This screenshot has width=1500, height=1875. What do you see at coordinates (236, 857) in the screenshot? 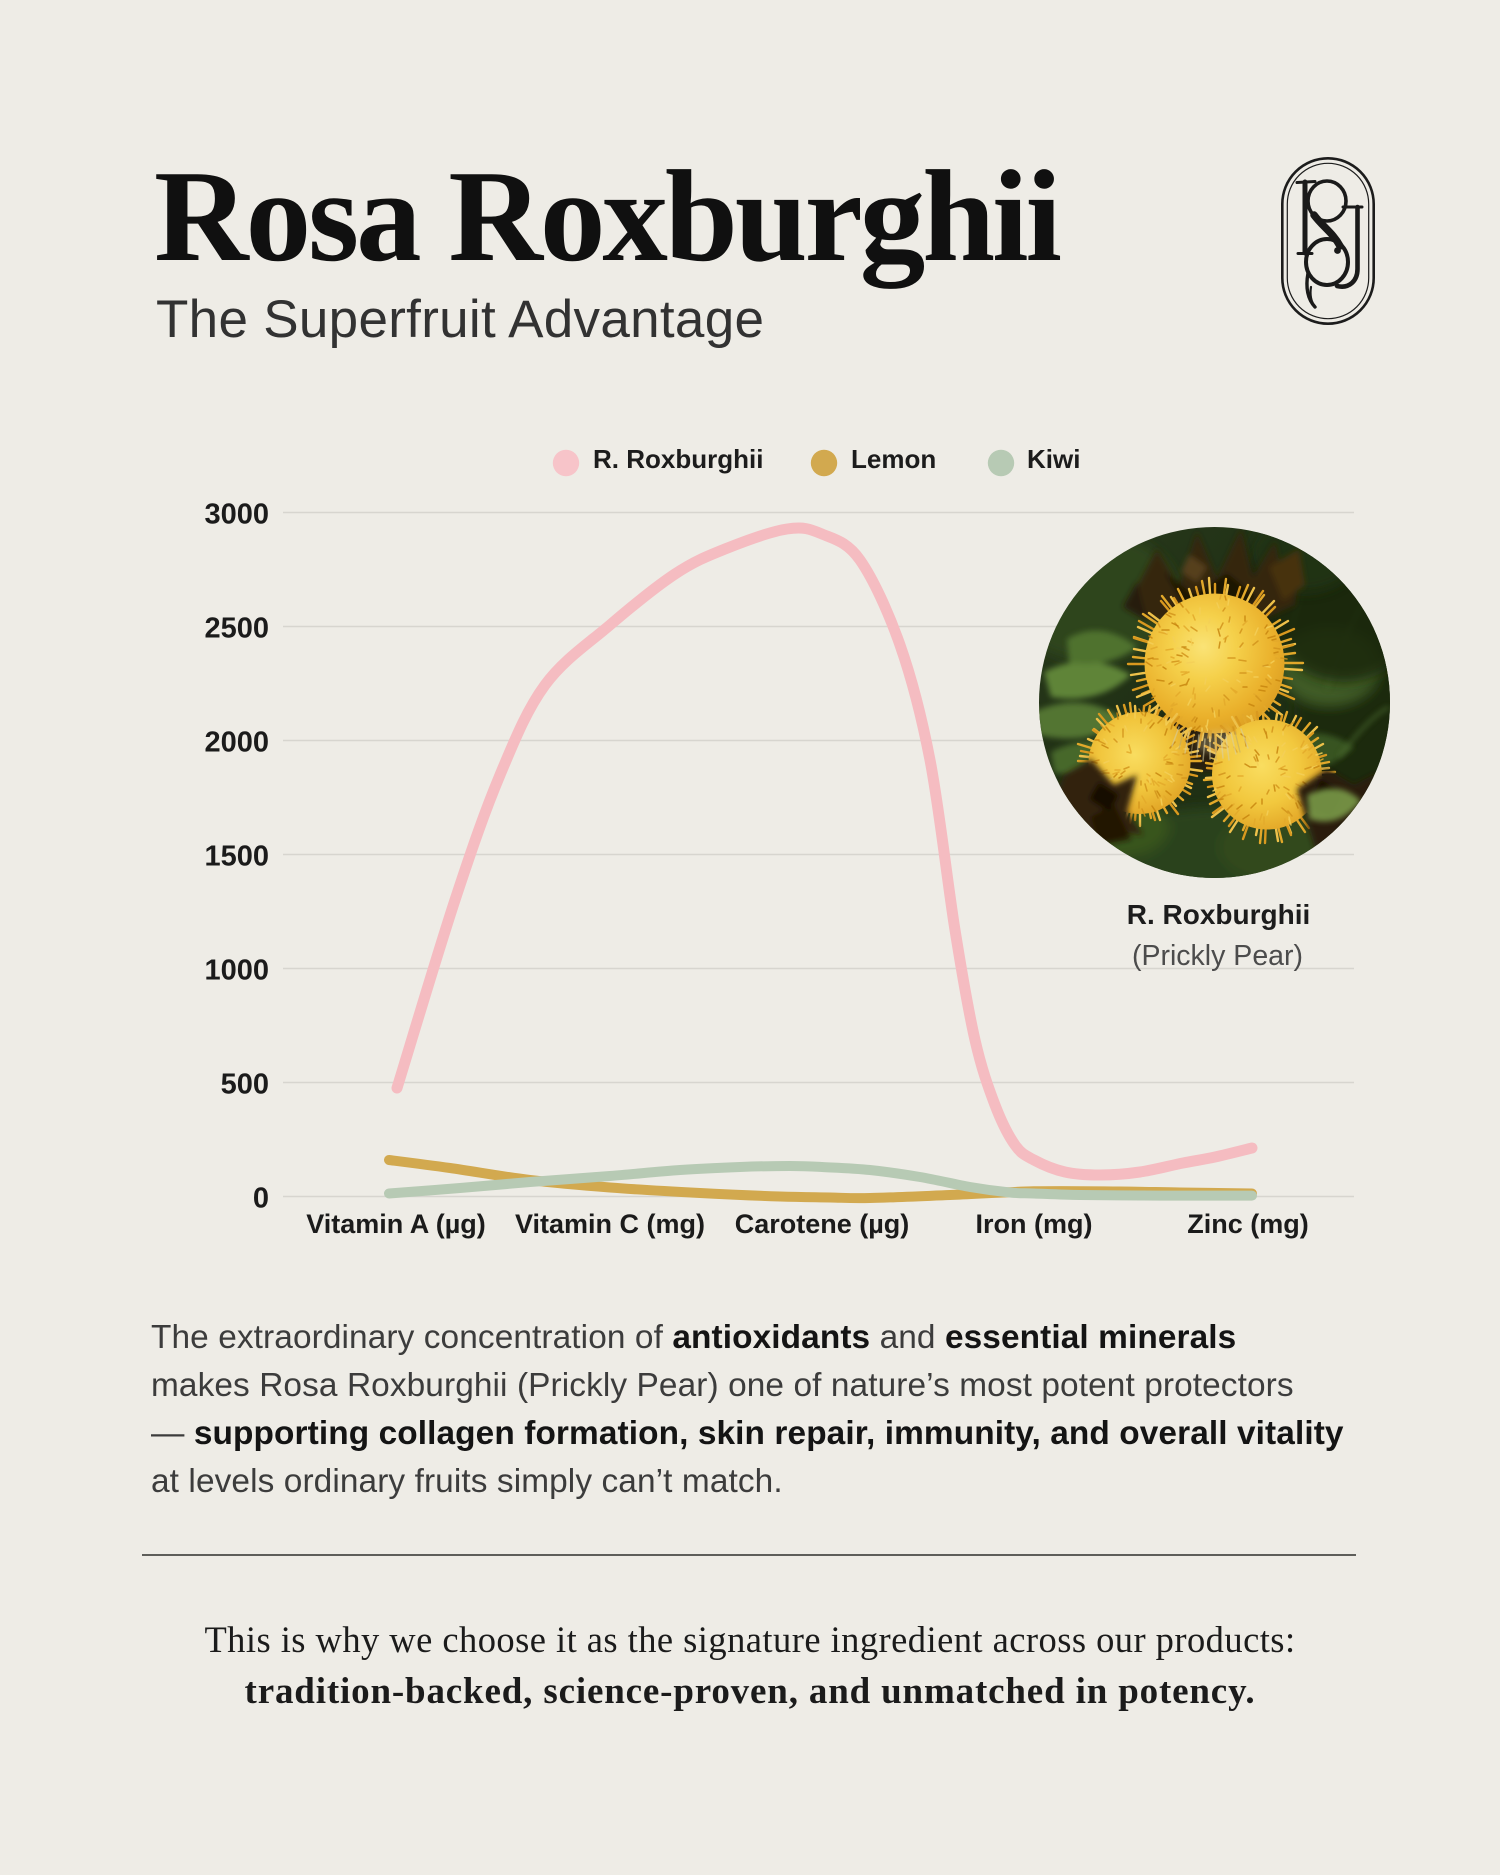
I see `svg-text: 1500` at bounding box center [236, 857].